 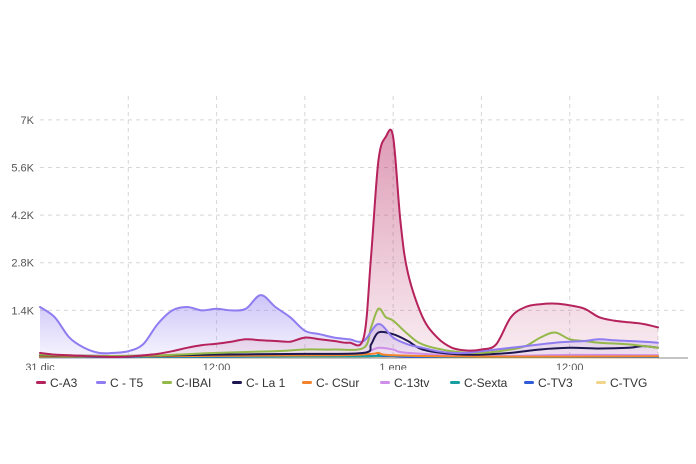 I want to click on legend-item: C-TVG, so click(x=621, y=383).